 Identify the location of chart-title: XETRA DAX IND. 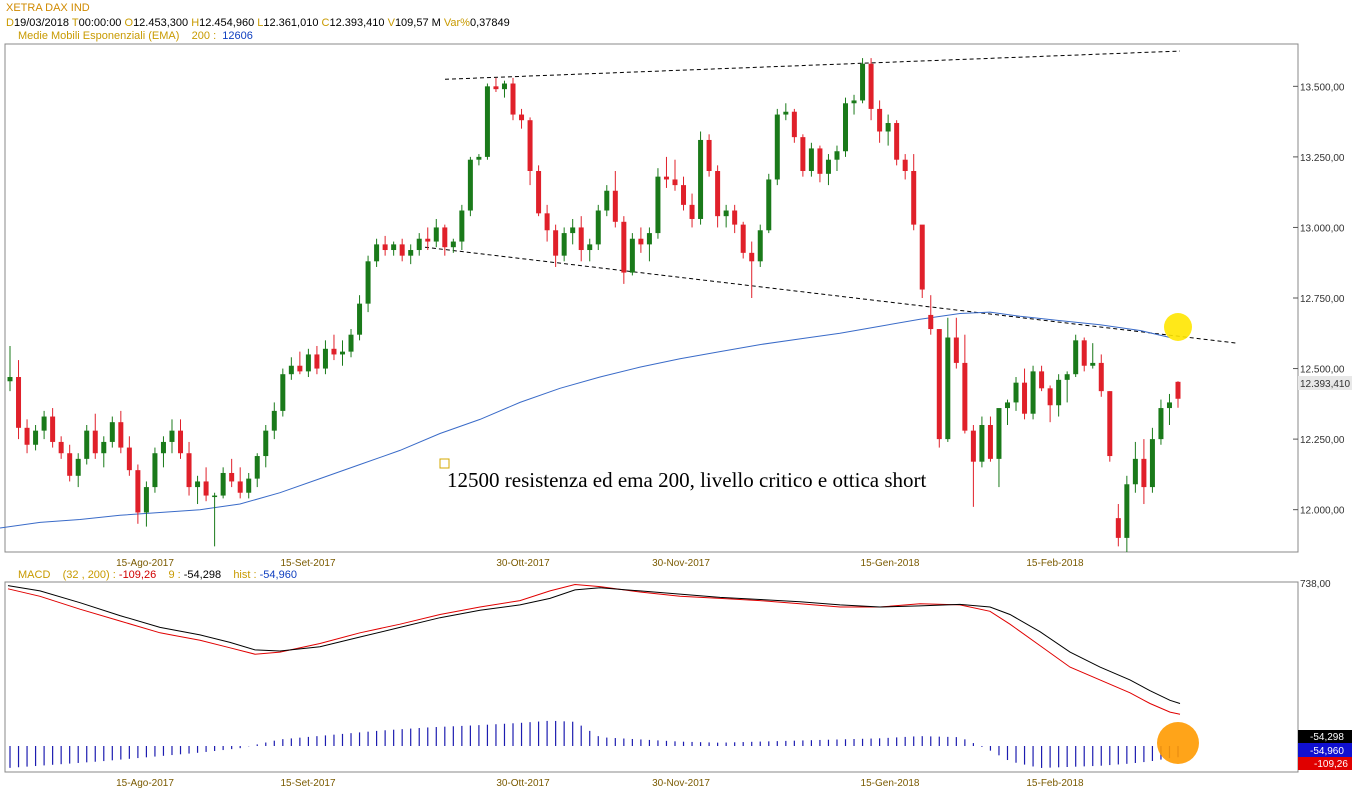
(48, 8).